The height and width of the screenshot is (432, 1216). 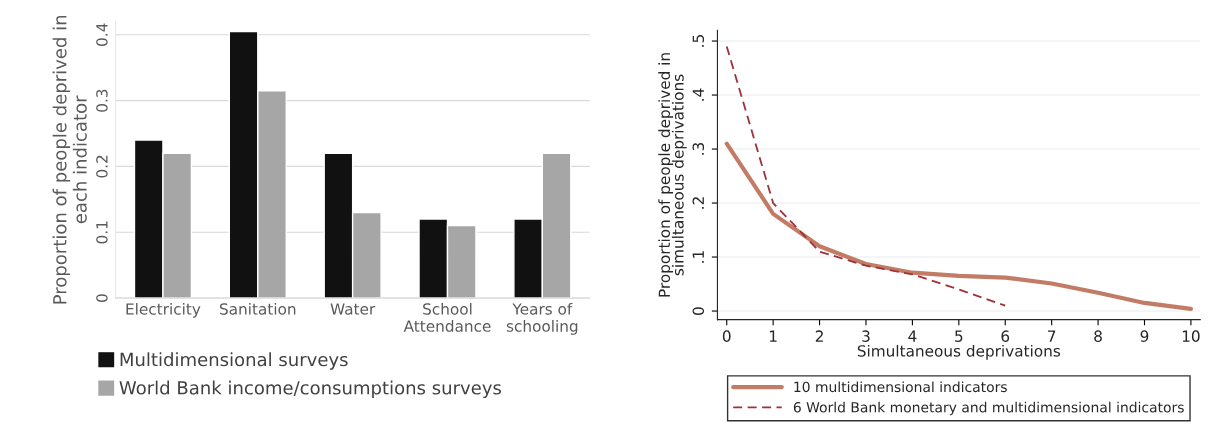 I want to click on x-axis-title: Simultaneous deprivations, so click(x=959, y=352).